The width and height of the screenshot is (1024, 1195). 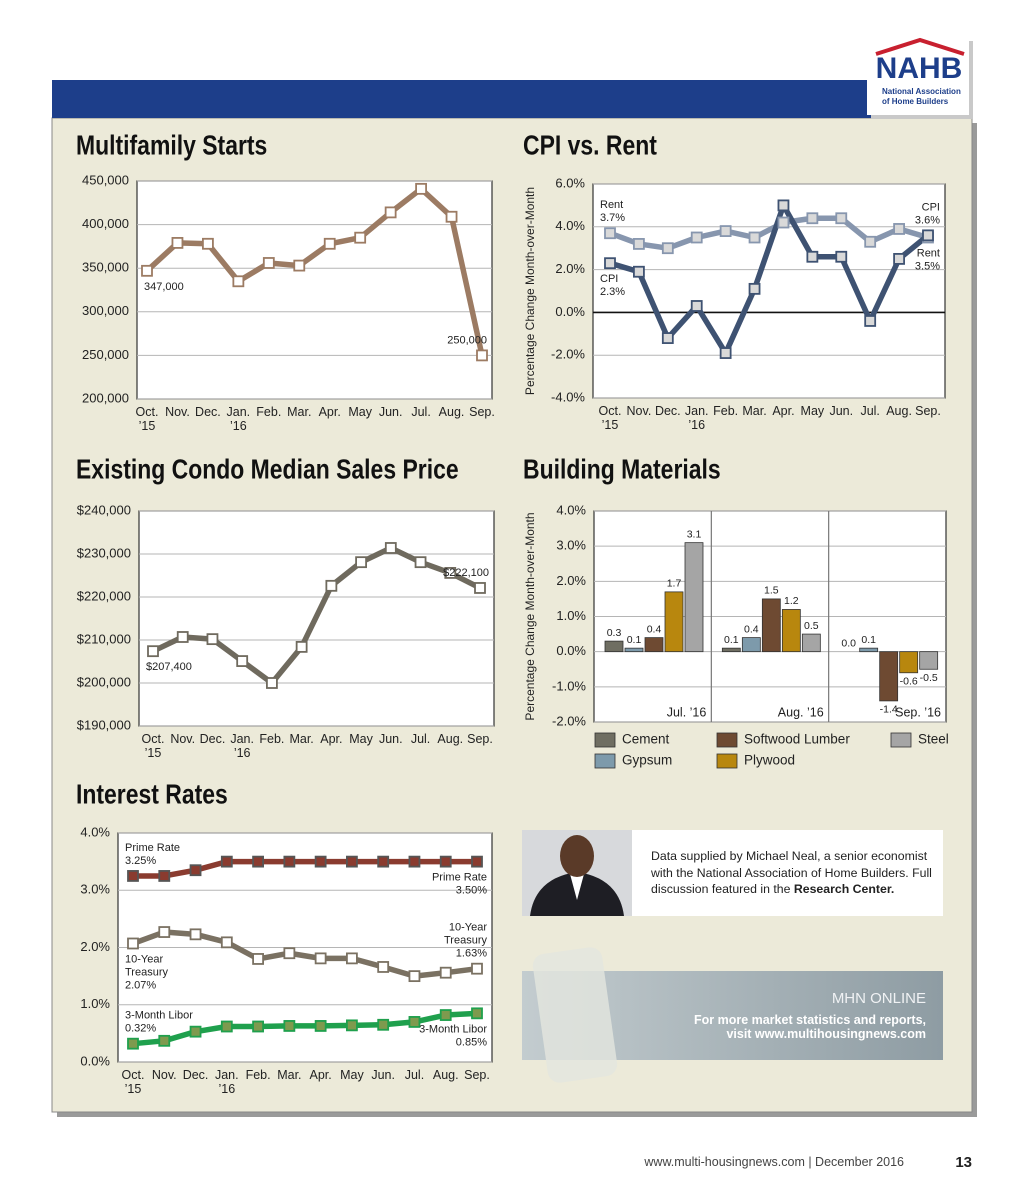 What do you see at coordinates (568, 396) in the screenshot?
I see `y-tick-label: -4.0%` at bounding box center [568, 396].